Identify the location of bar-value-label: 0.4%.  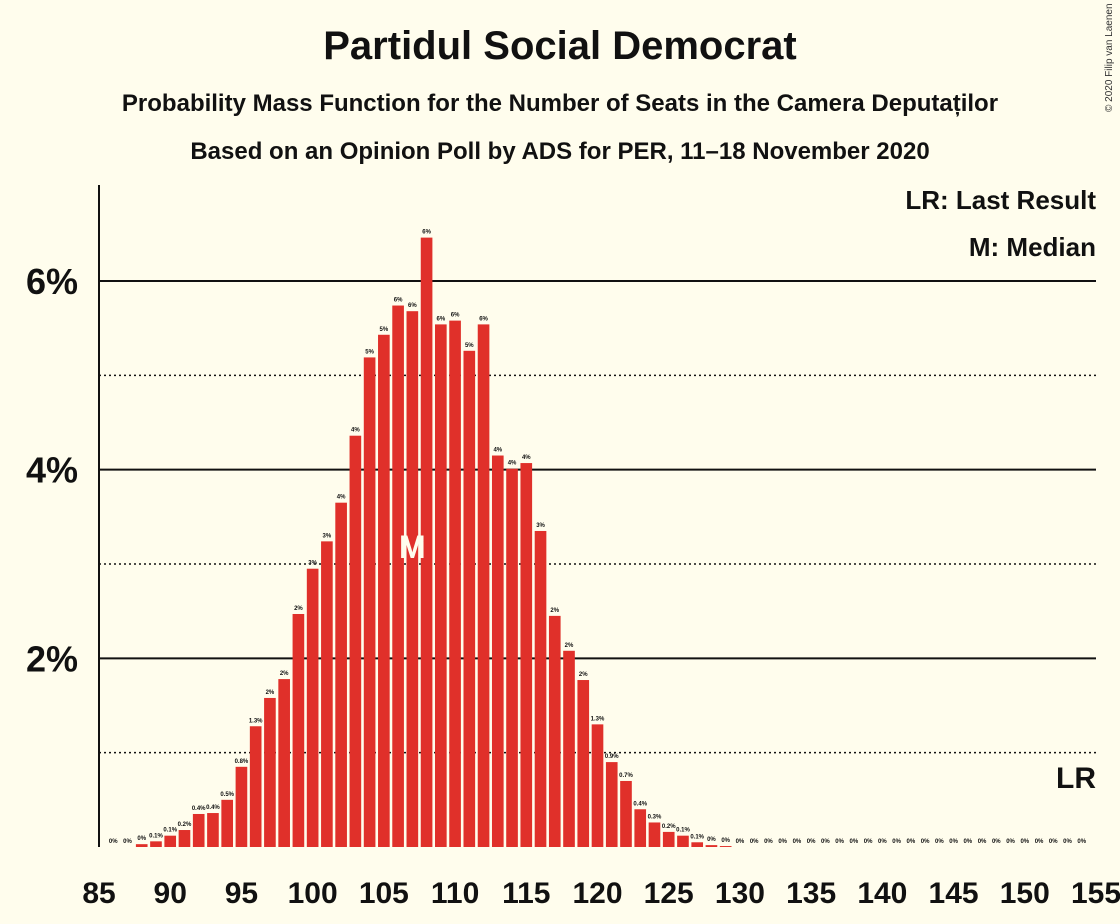
(199, 809).